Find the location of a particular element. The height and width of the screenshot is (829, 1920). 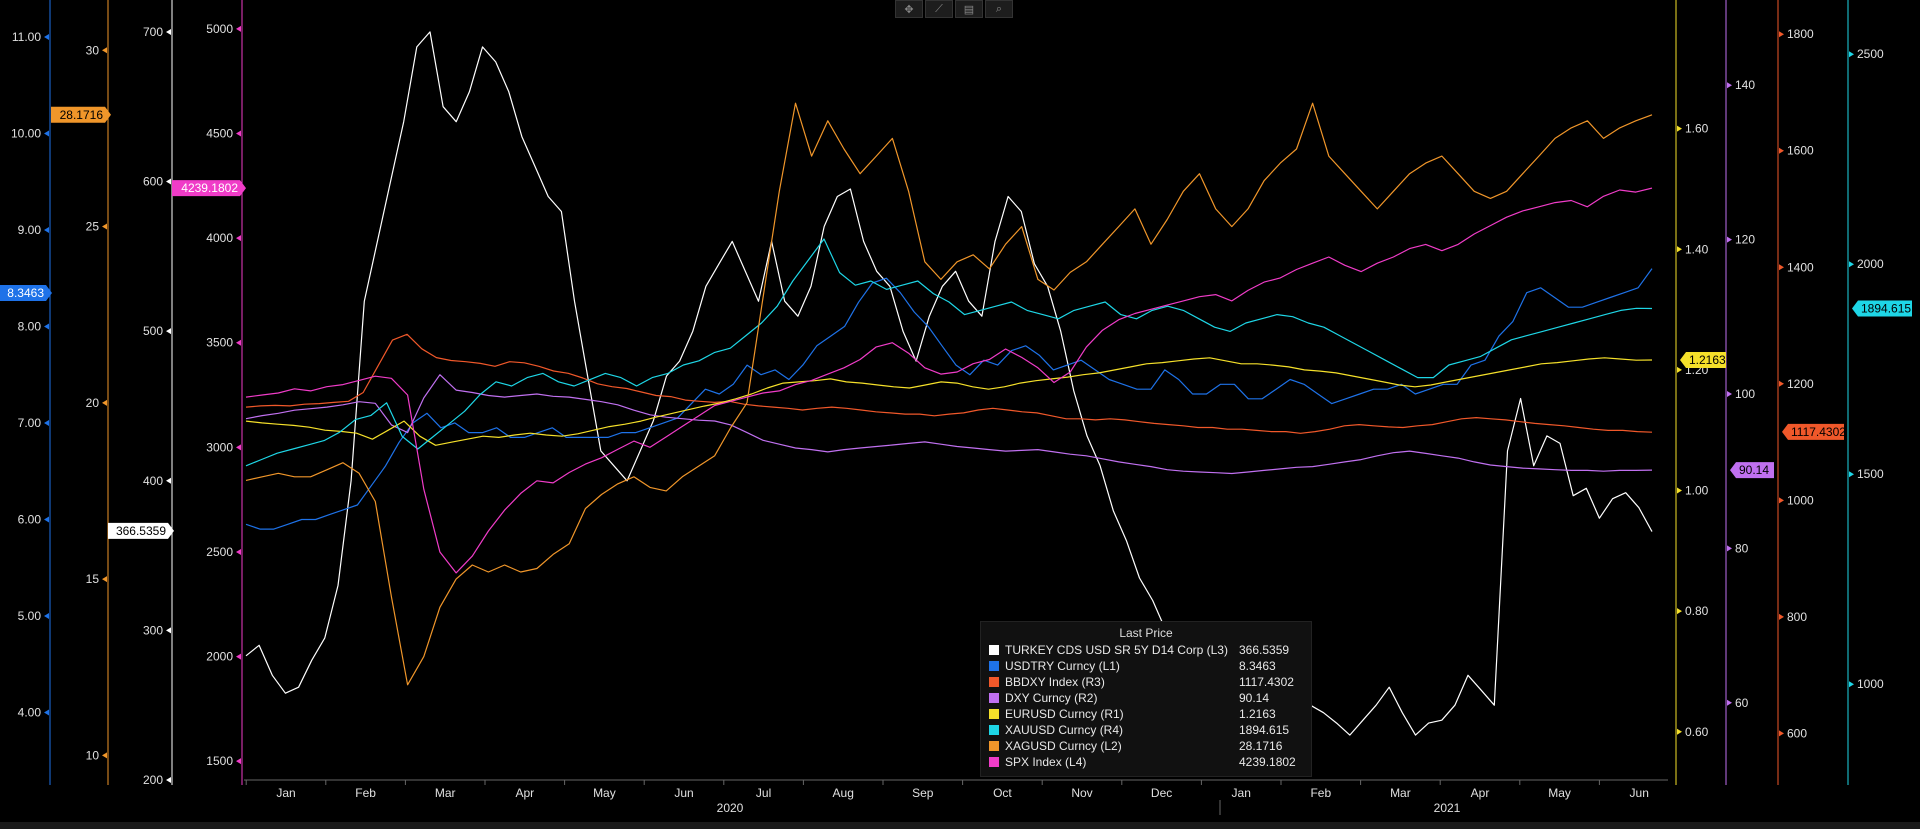

axis-l2: 10 15 20 25 30 is located at coordinates (97, 392).